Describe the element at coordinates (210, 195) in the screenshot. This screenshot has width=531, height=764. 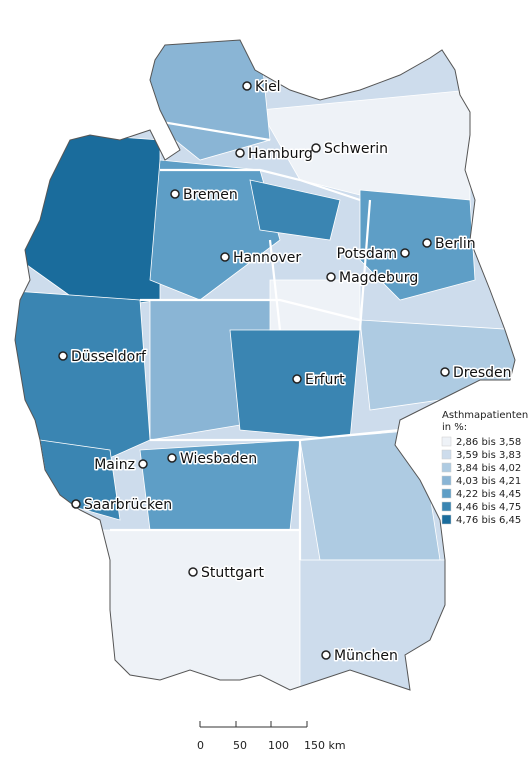
I see `city-label: Bremen` at that location.